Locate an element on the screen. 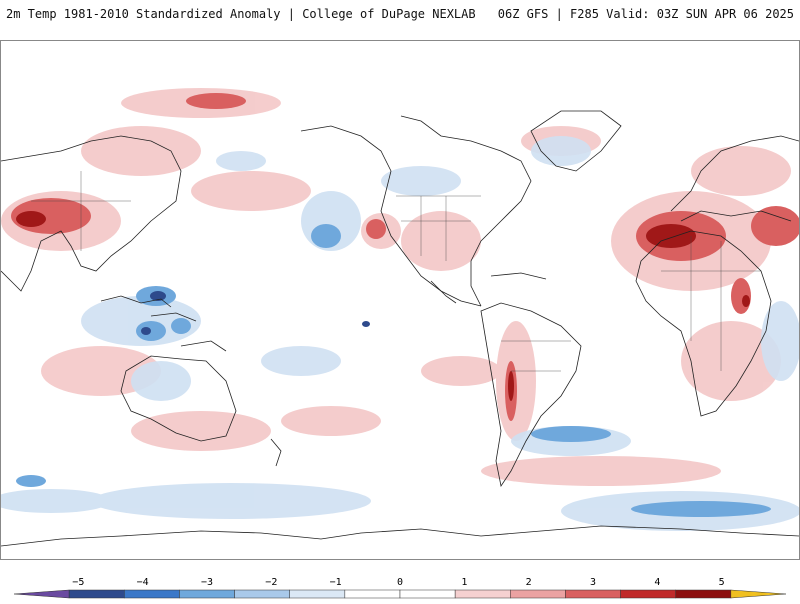  colorbar-tick-label: −1 is located at coordinates (336, 582).